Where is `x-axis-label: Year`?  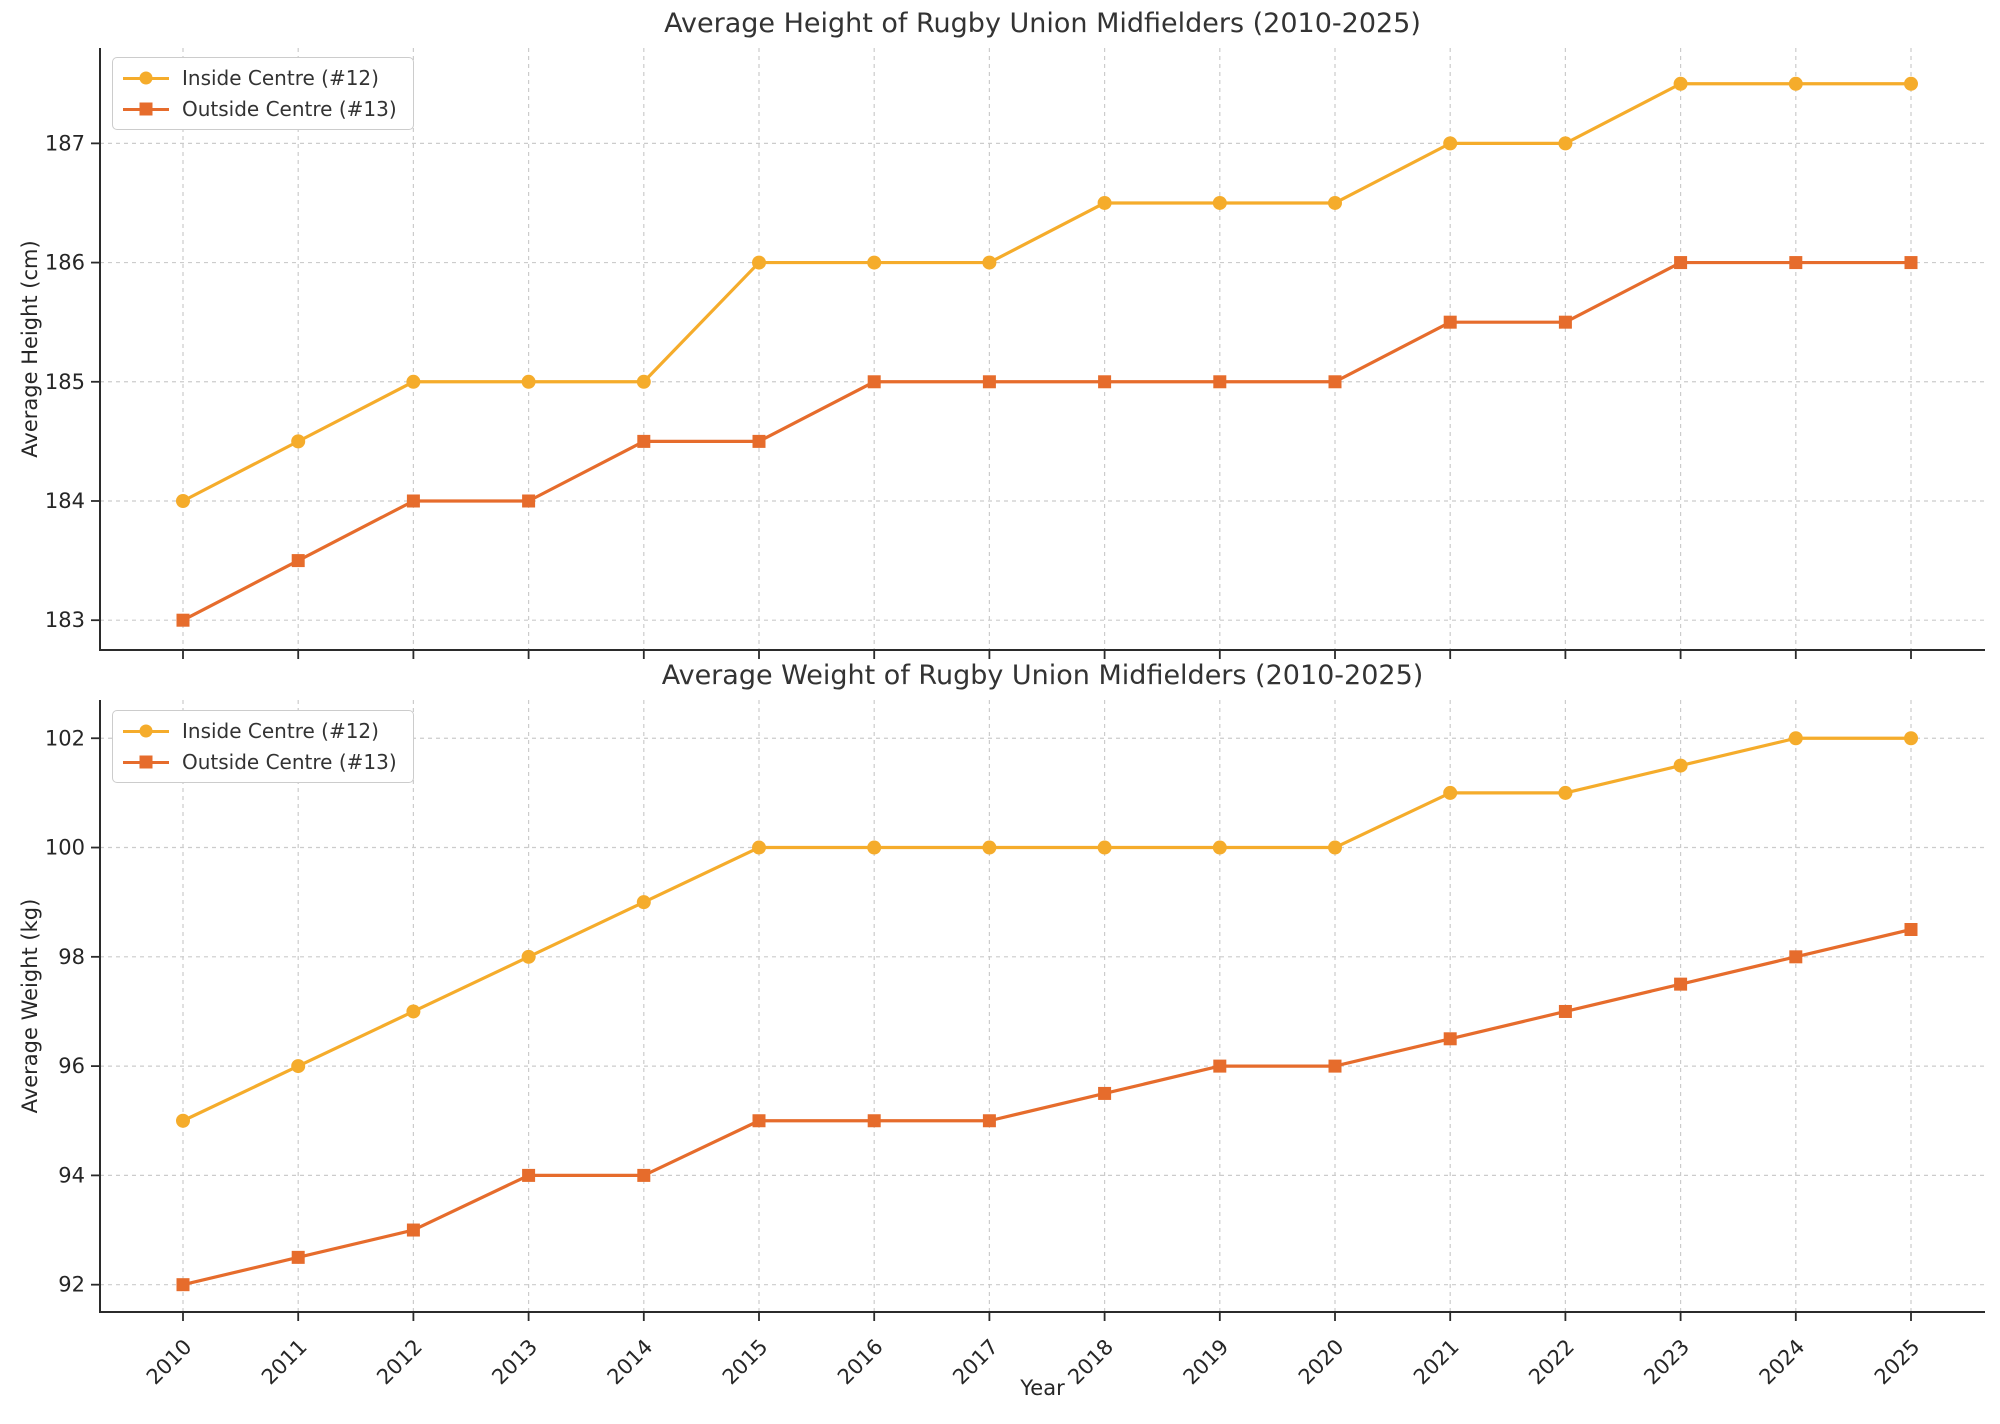 x-axis-label: Year is located at coordinates (1042, 1388).